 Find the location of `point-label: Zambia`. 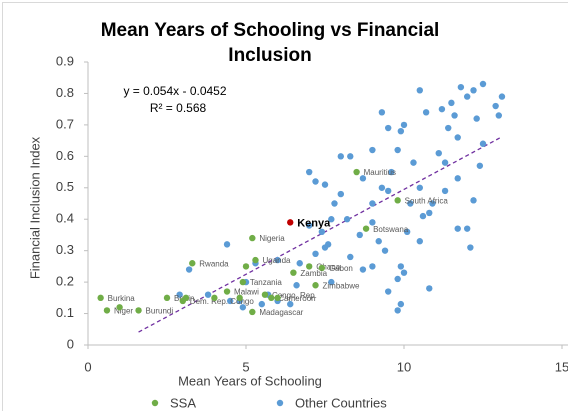

point-label: Zambia is located at coordinates (313, 273).